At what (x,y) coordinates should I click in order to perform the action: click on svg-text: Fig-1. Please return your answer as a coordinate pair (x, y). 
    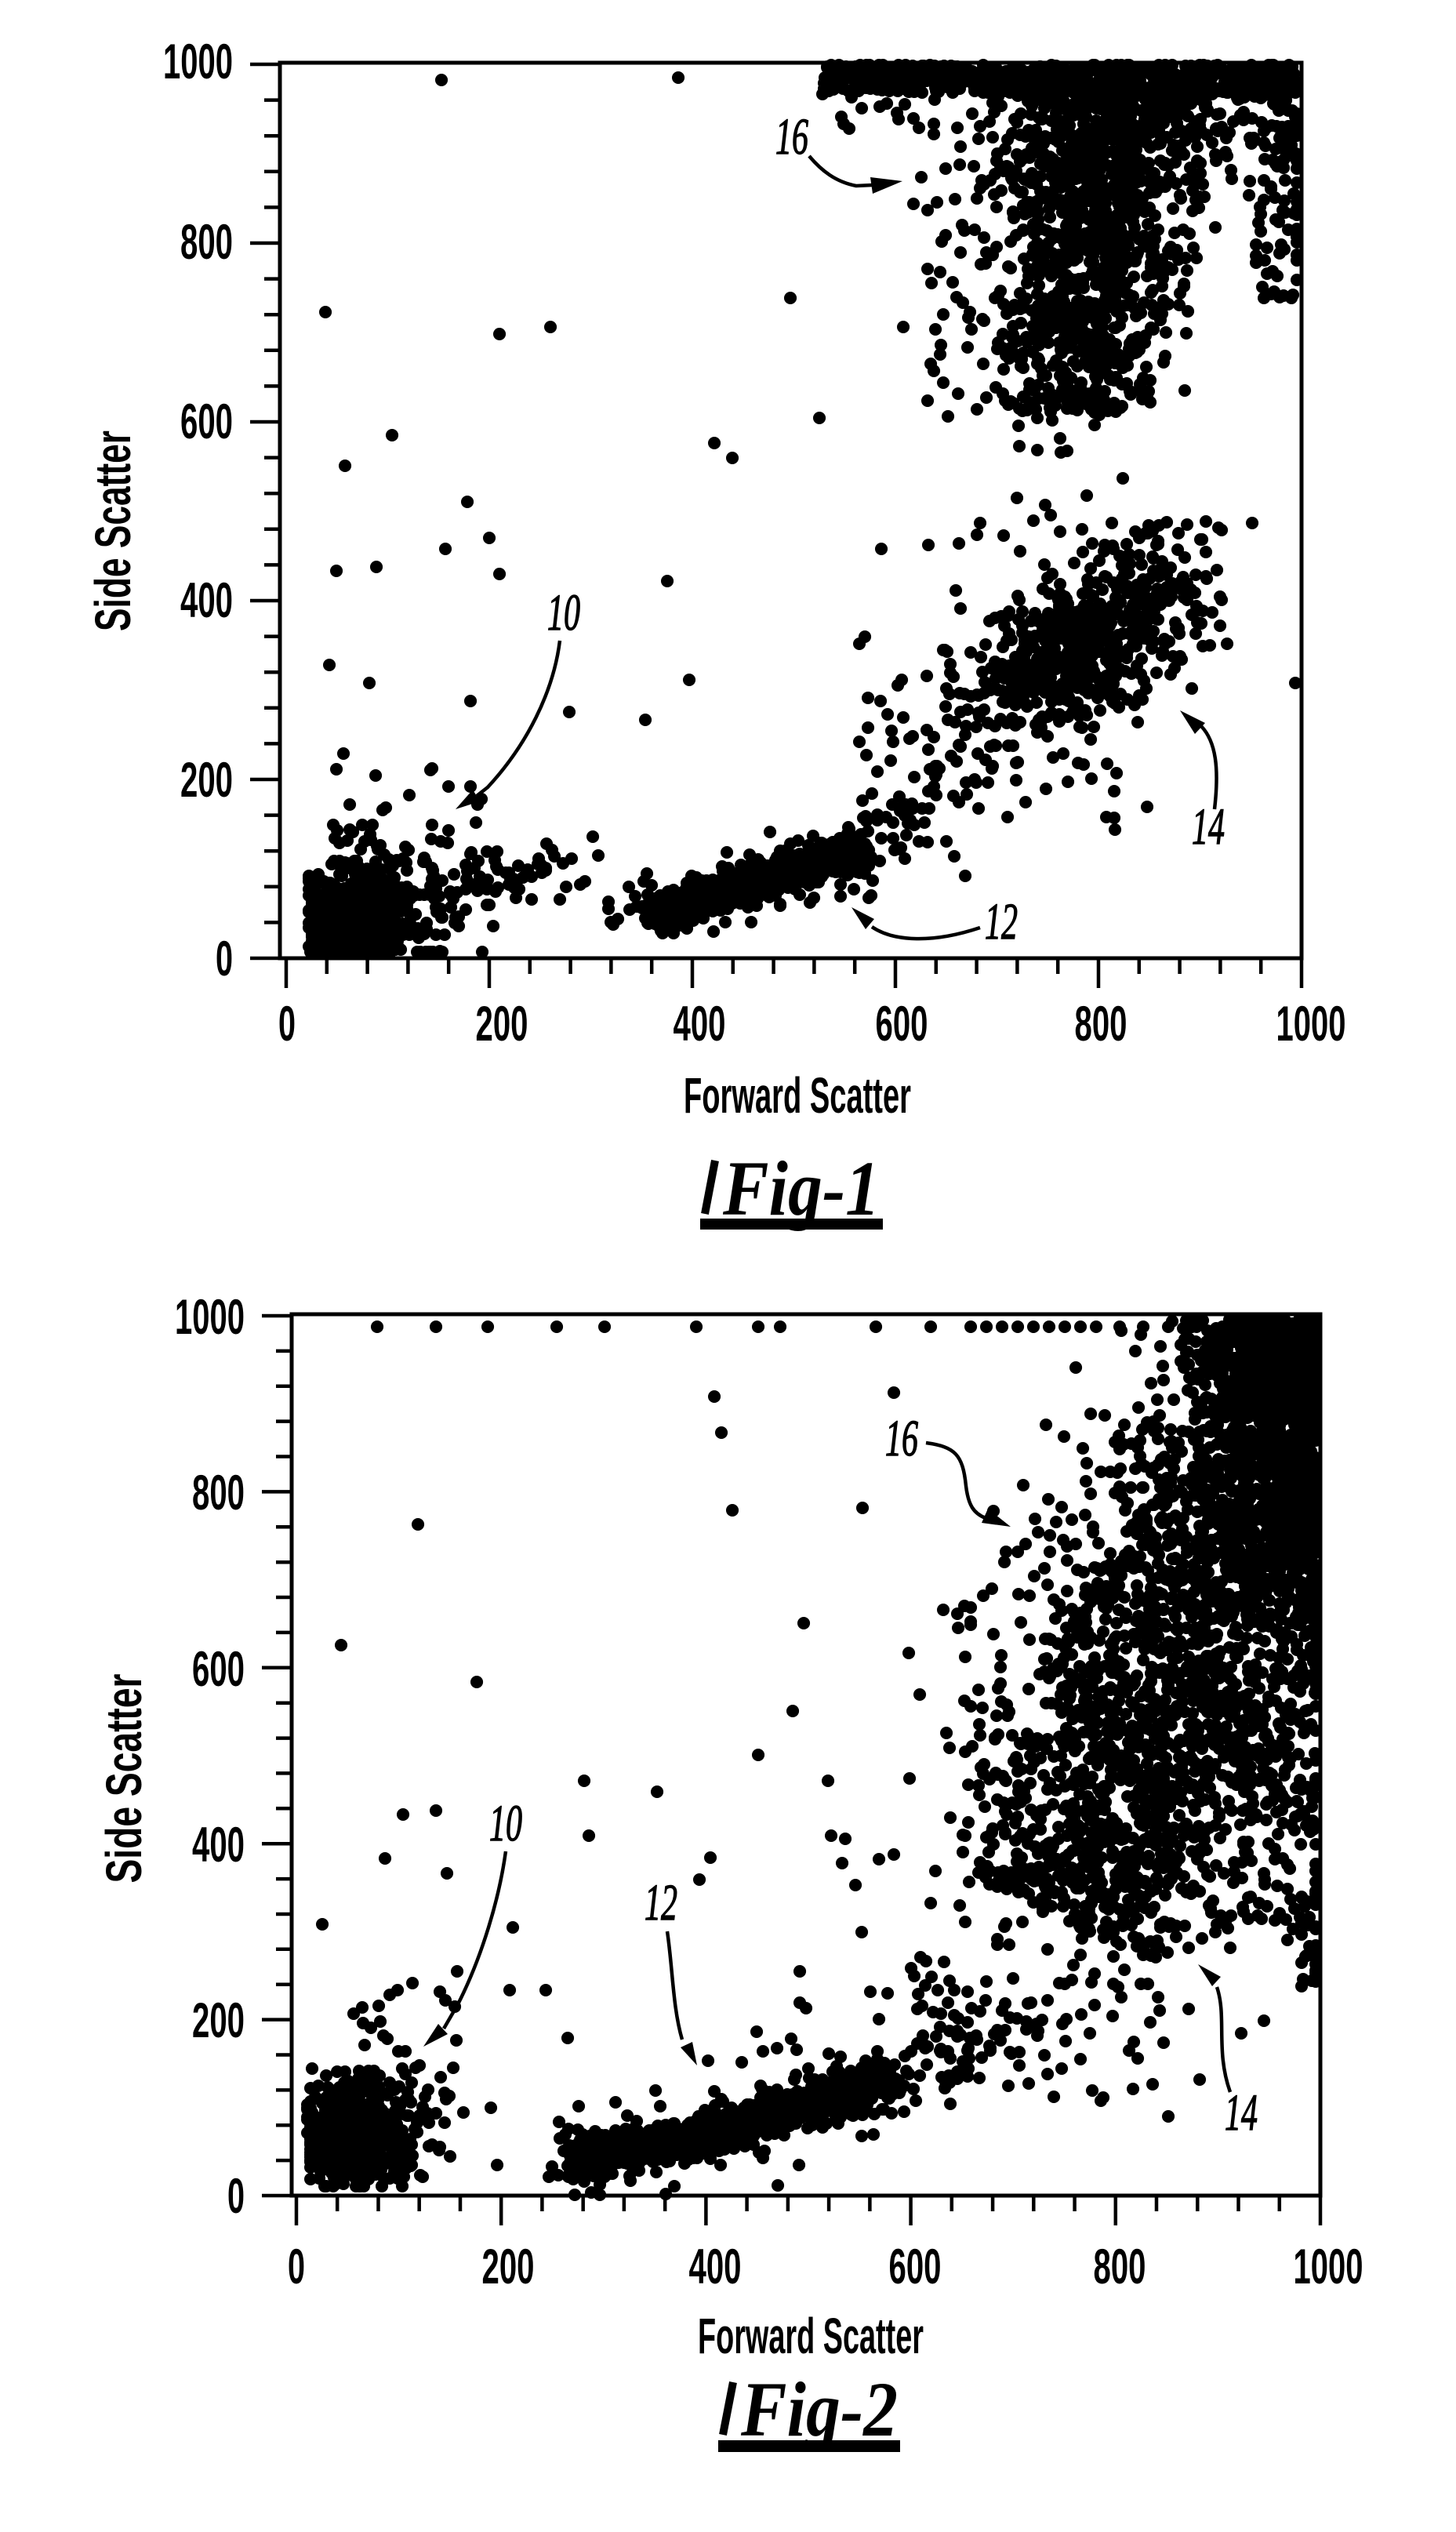
    Looking at the image, I should click on (801, 1189).